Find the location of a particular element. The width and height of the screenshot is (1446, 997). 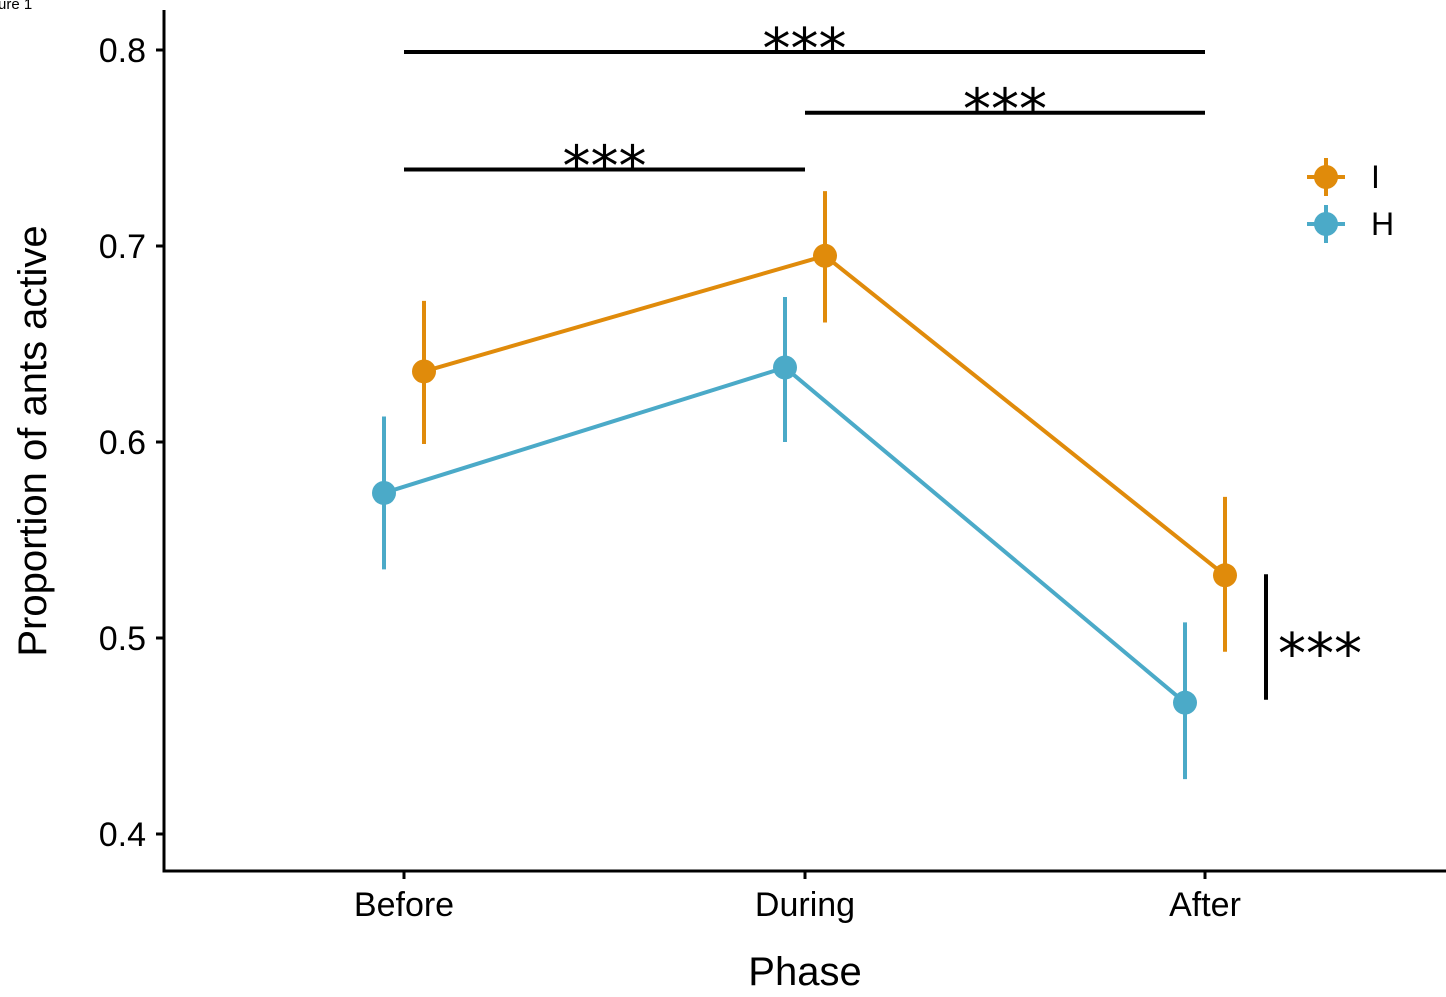

legend-label: I is located at coordinates (1375, 177).